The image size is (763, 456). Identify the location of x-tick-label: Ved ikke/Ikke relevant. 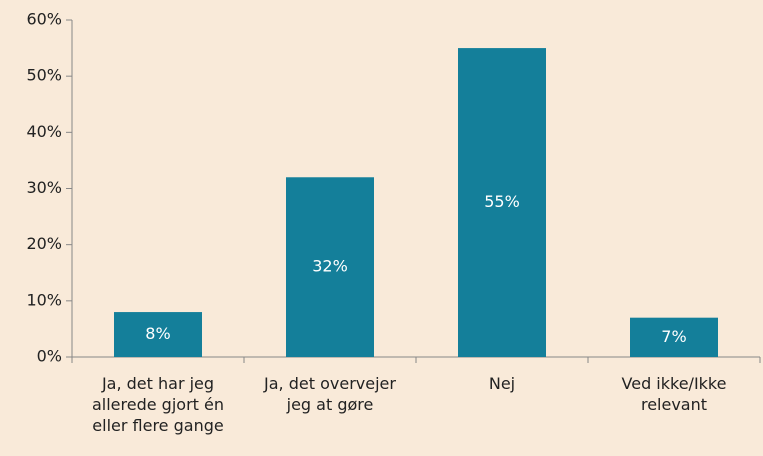
(674, 394).